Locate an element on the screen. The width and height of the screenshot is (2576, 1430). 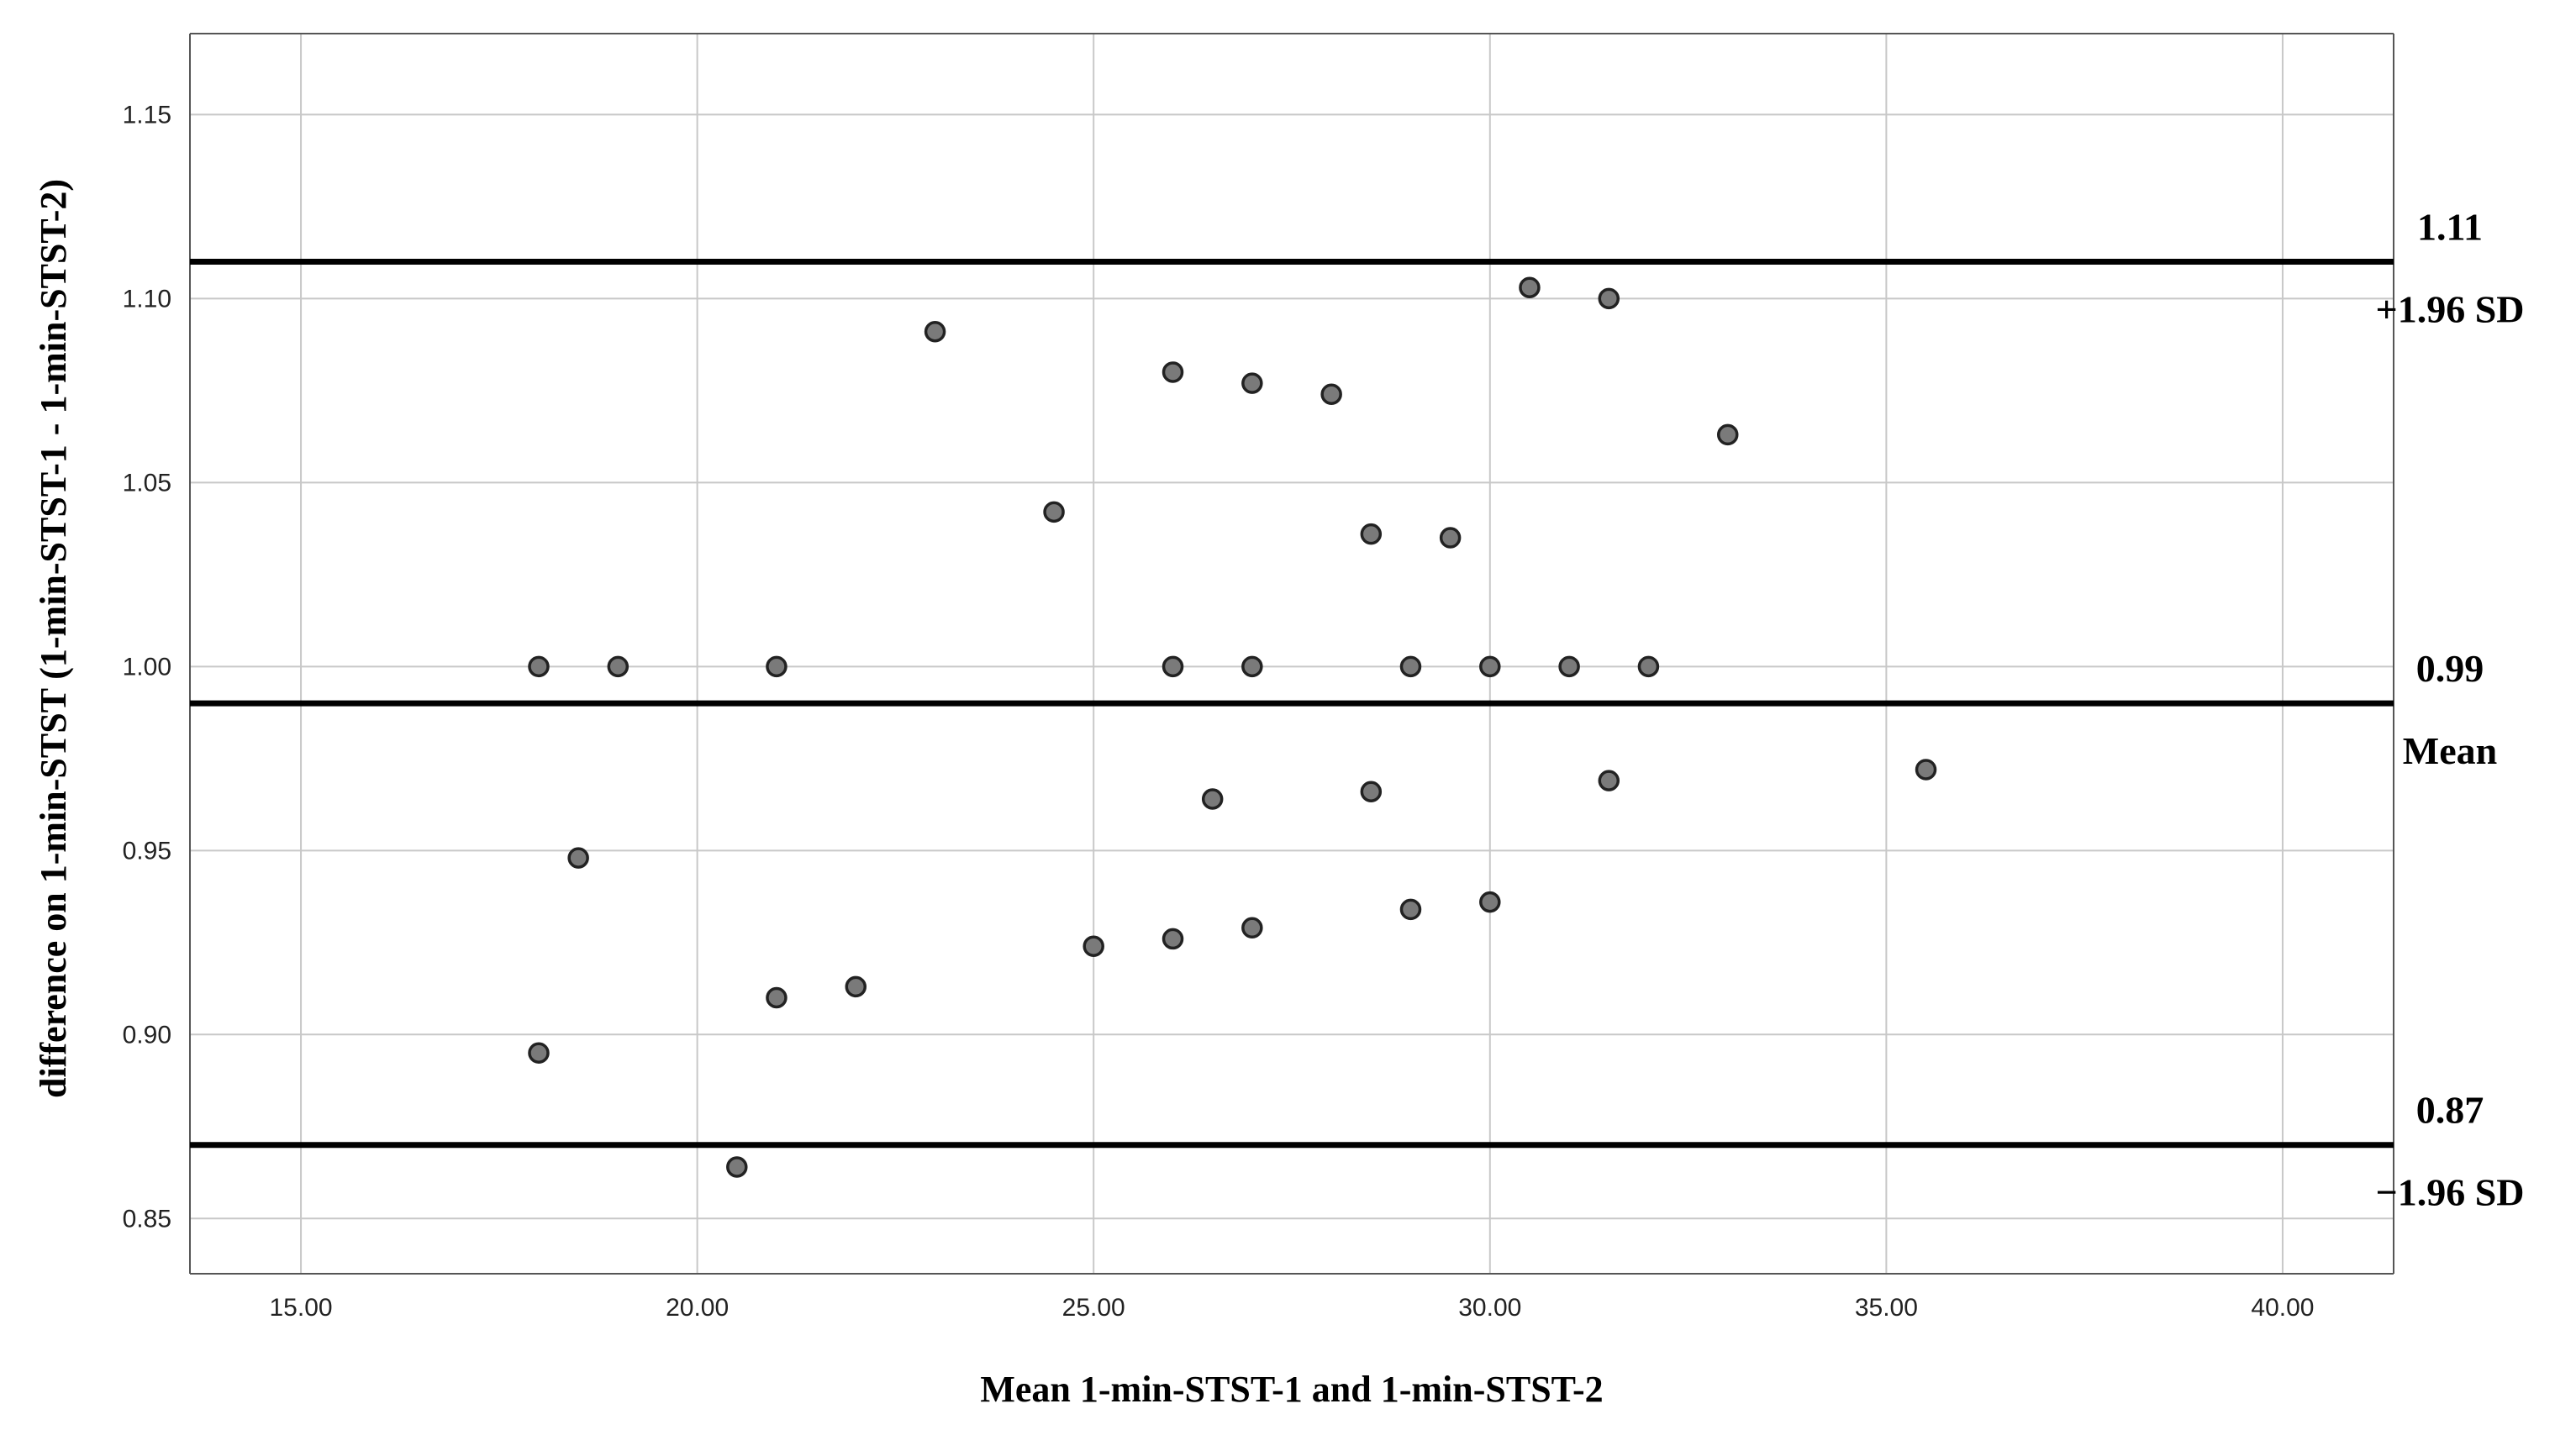
y-tick-label: 1.10 is located at coordinates (147, 299).